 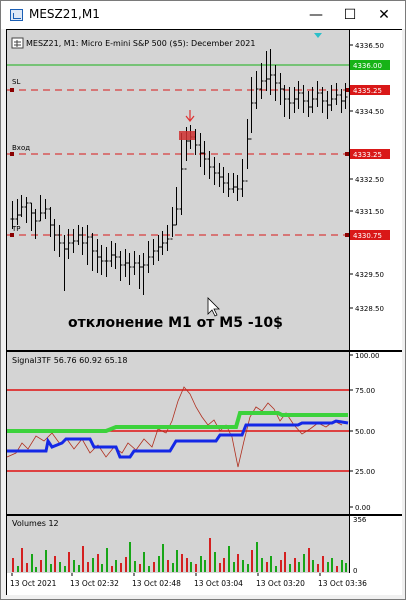 What do you see at coordinates (316, 15) in the screenshot?
I see `minimize-button: —` at bounding box center [316, 15].